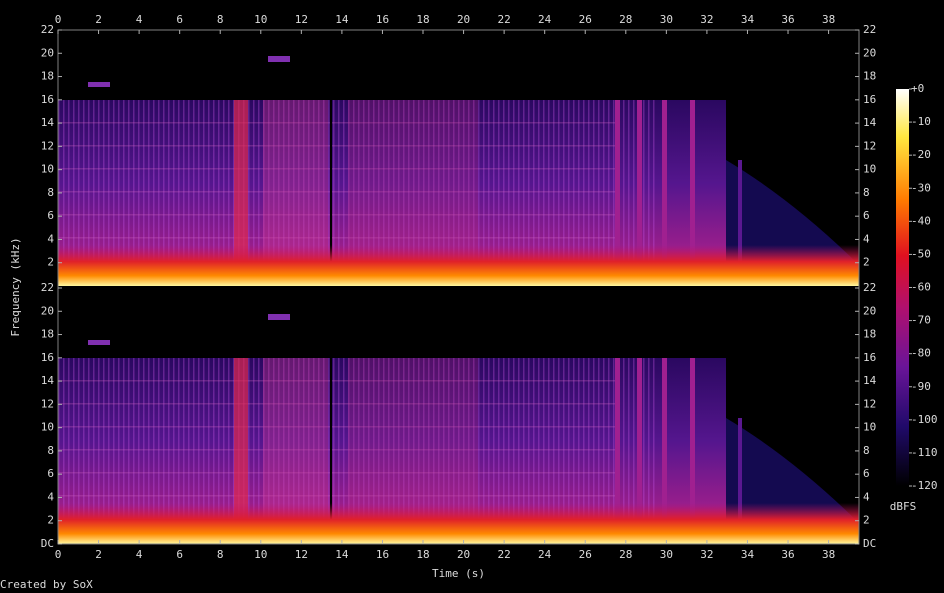  Describe the element at coordinates (921, 220) in the screenshot. I see `colorbar-tick-label: -40` at that location.